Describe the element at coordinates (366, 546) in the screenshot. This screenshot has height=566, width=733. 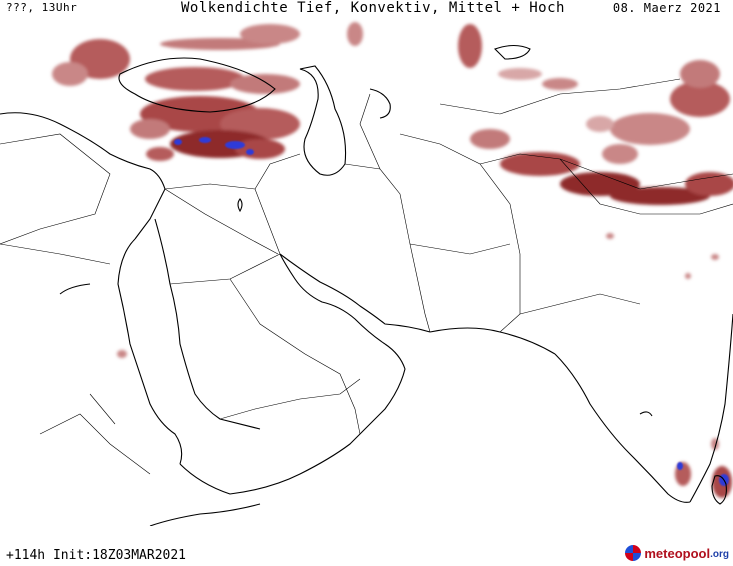
I see `footer-bar: +114h Init:18Z03MAR2021 meteopool .org` at that location.